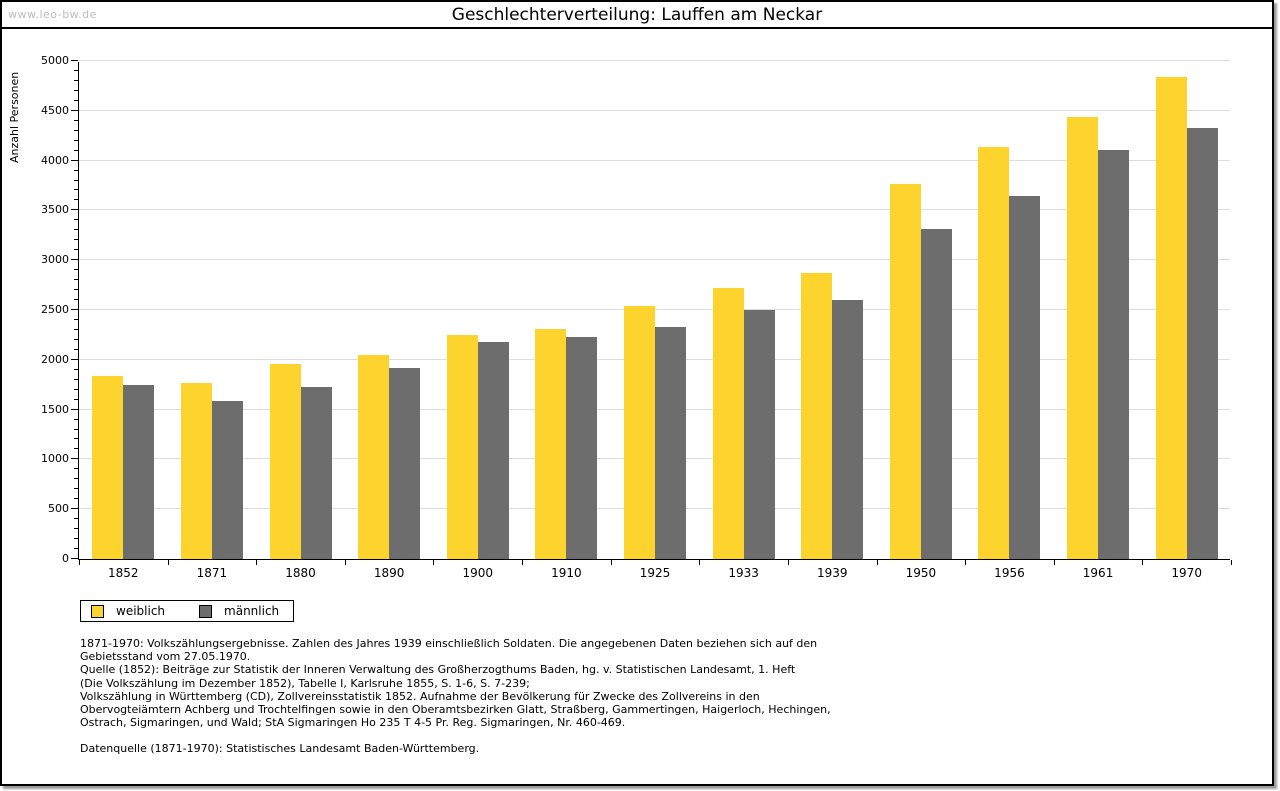 This screenshot has height=791, width=1280. I want to click on y-tick-label: 3500, so click(55, 210).